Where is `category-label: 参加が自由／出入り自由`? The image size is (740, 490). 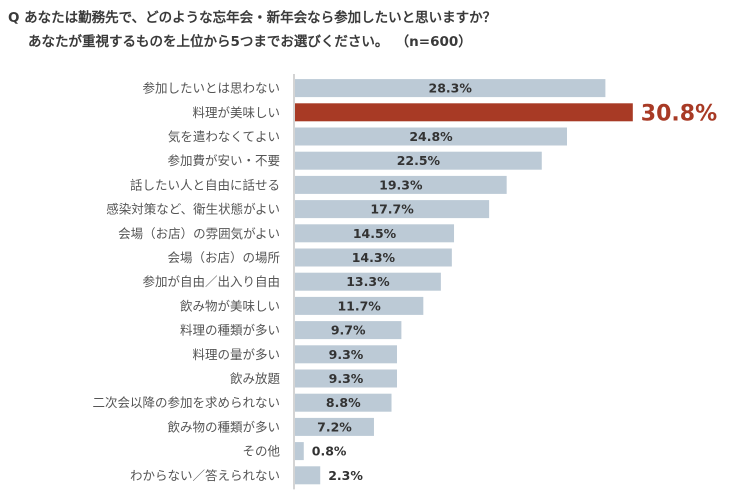 category-label: 参加が自由／出入り自由 is located at coordinates (211, 281).